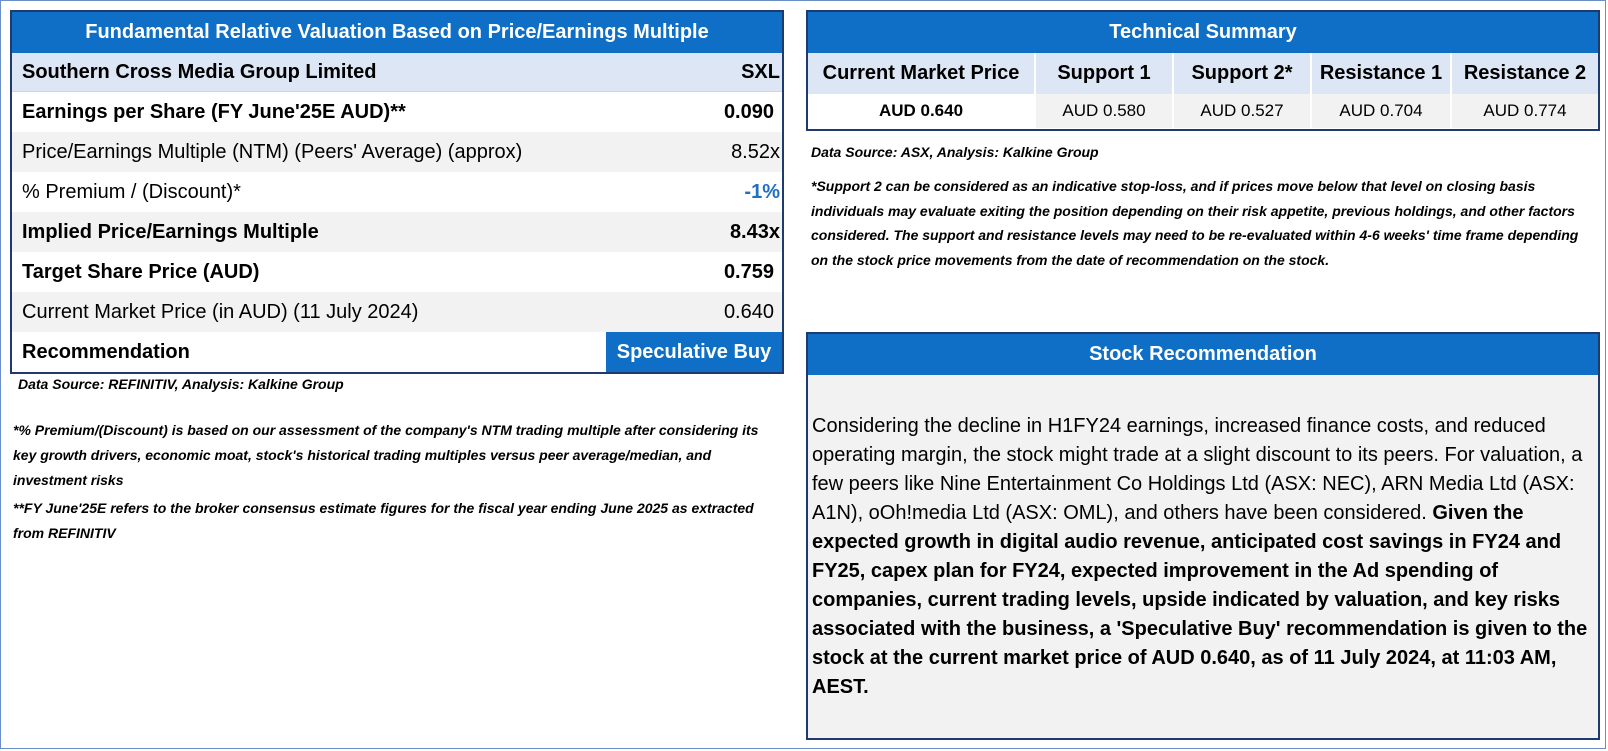 Image resolution: width=1608 pixels, height=751 pixels. Describe the element at coordinates (1524, 73) in the screenshot. I see `column-header: Resistance 2` at that location.